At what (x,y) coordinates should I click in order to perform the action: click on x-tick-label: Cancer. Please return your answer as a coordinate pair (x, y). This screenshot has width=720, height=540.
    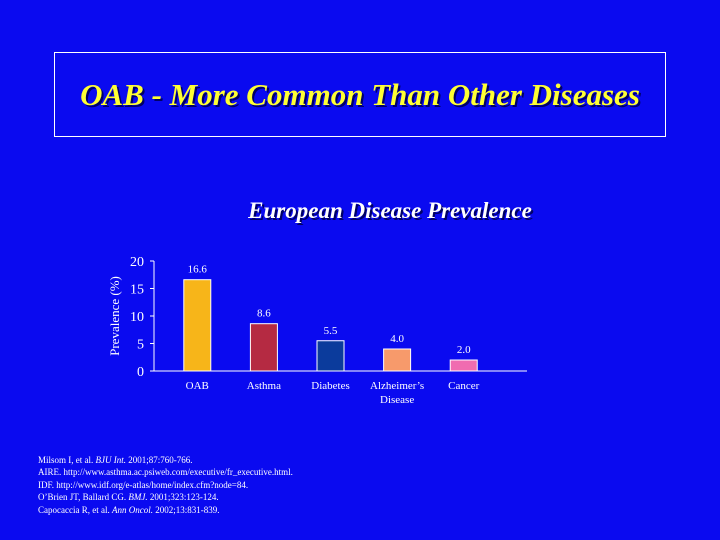
    Looking at the image, I should click on (463, 386).